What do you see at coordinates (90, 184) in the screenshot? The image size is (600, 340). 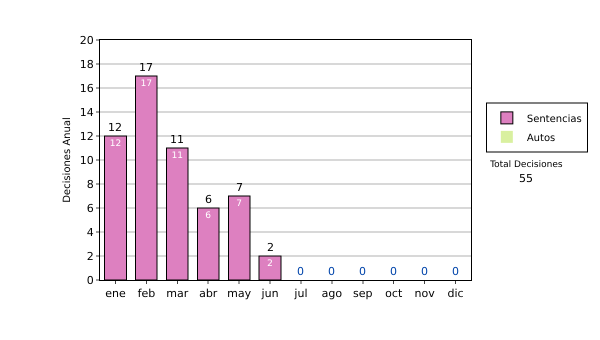 I see `y-tick-label: 8` at bounding box center [90, 184].